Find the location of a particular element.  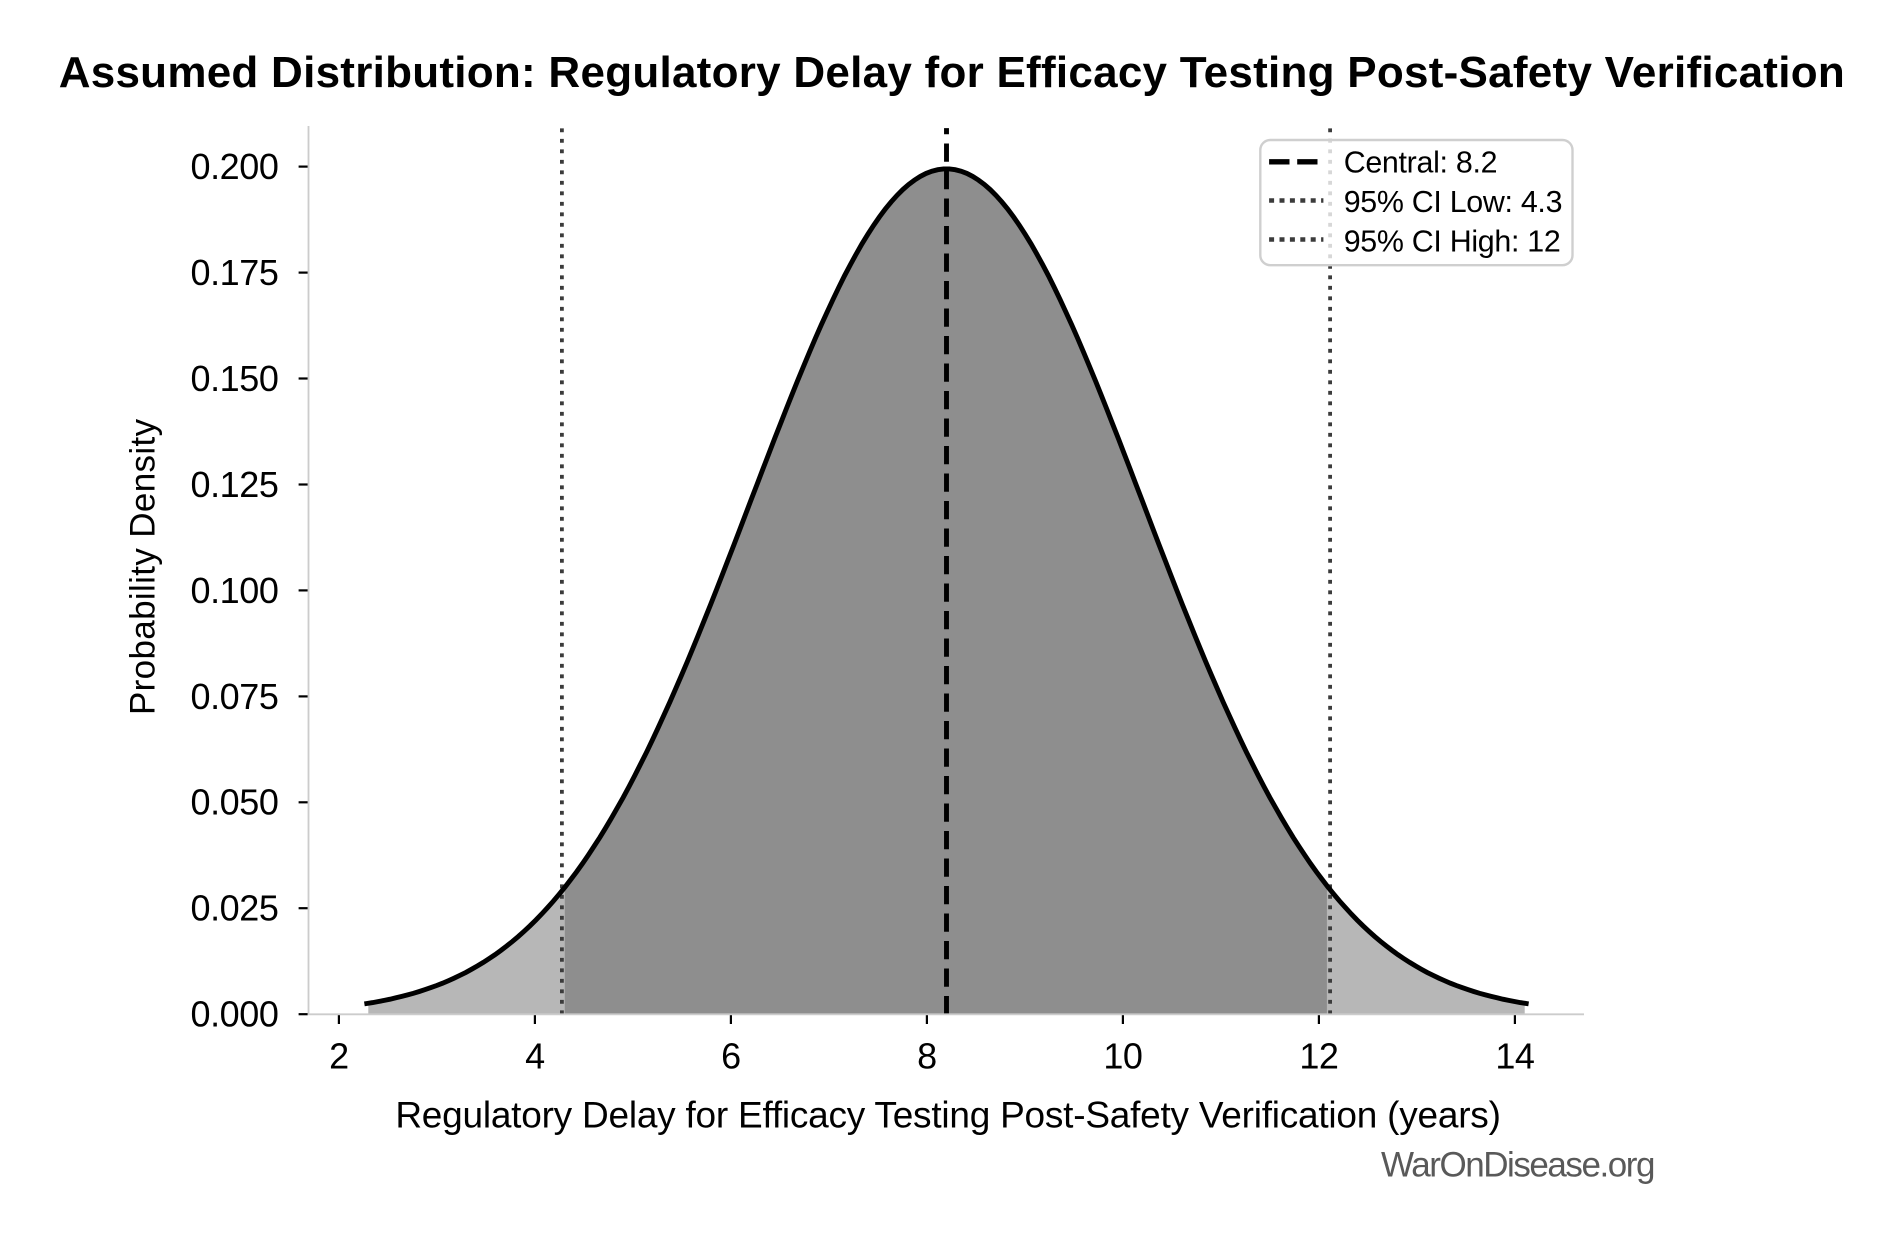

svg-text: 0.150 is located at coordinates (235, 378).